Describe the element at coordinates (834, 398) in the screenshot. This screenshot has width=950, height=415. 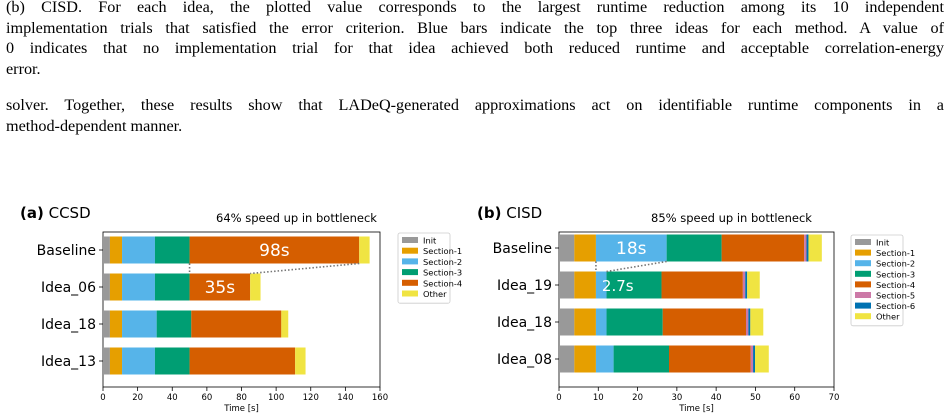
I see `x-tick-label: 70` at that location.